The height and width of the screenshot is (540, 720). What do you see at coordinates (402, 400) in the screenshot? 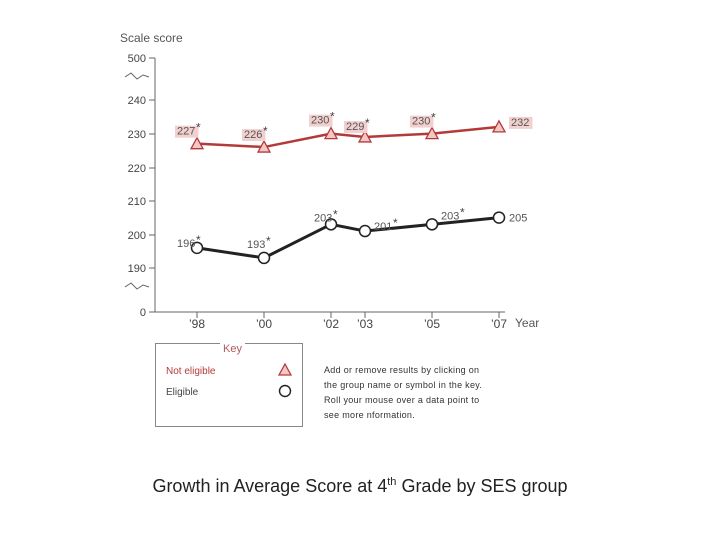
I see `instructions-line: Roll your mouse over a data point to` at bounding box center [402, 400].